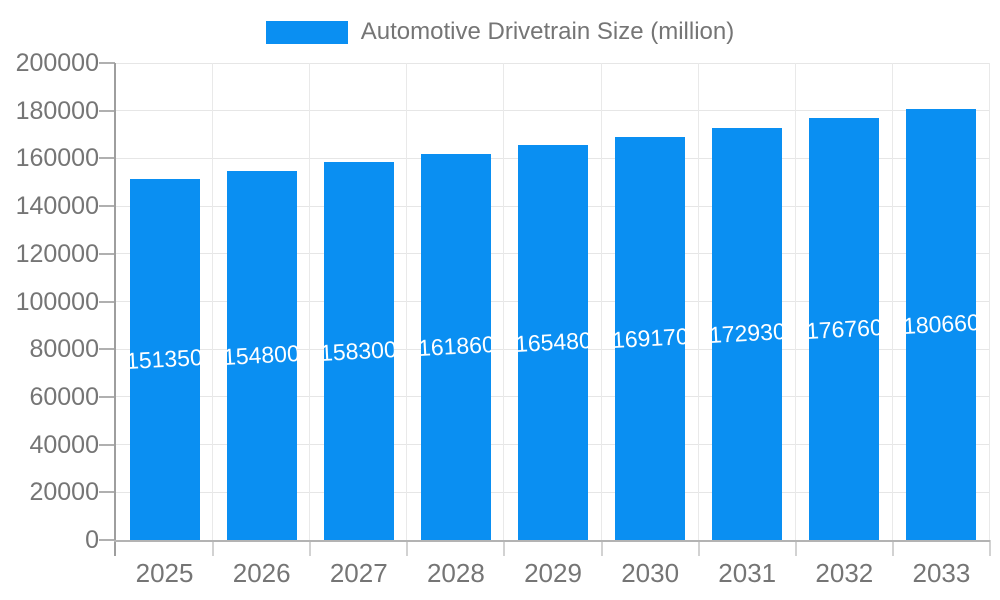  I want to click on x-axis-labels: 2025 2026 2027 2028 2029 2030 2031 2032 2033, so click(553, 575).